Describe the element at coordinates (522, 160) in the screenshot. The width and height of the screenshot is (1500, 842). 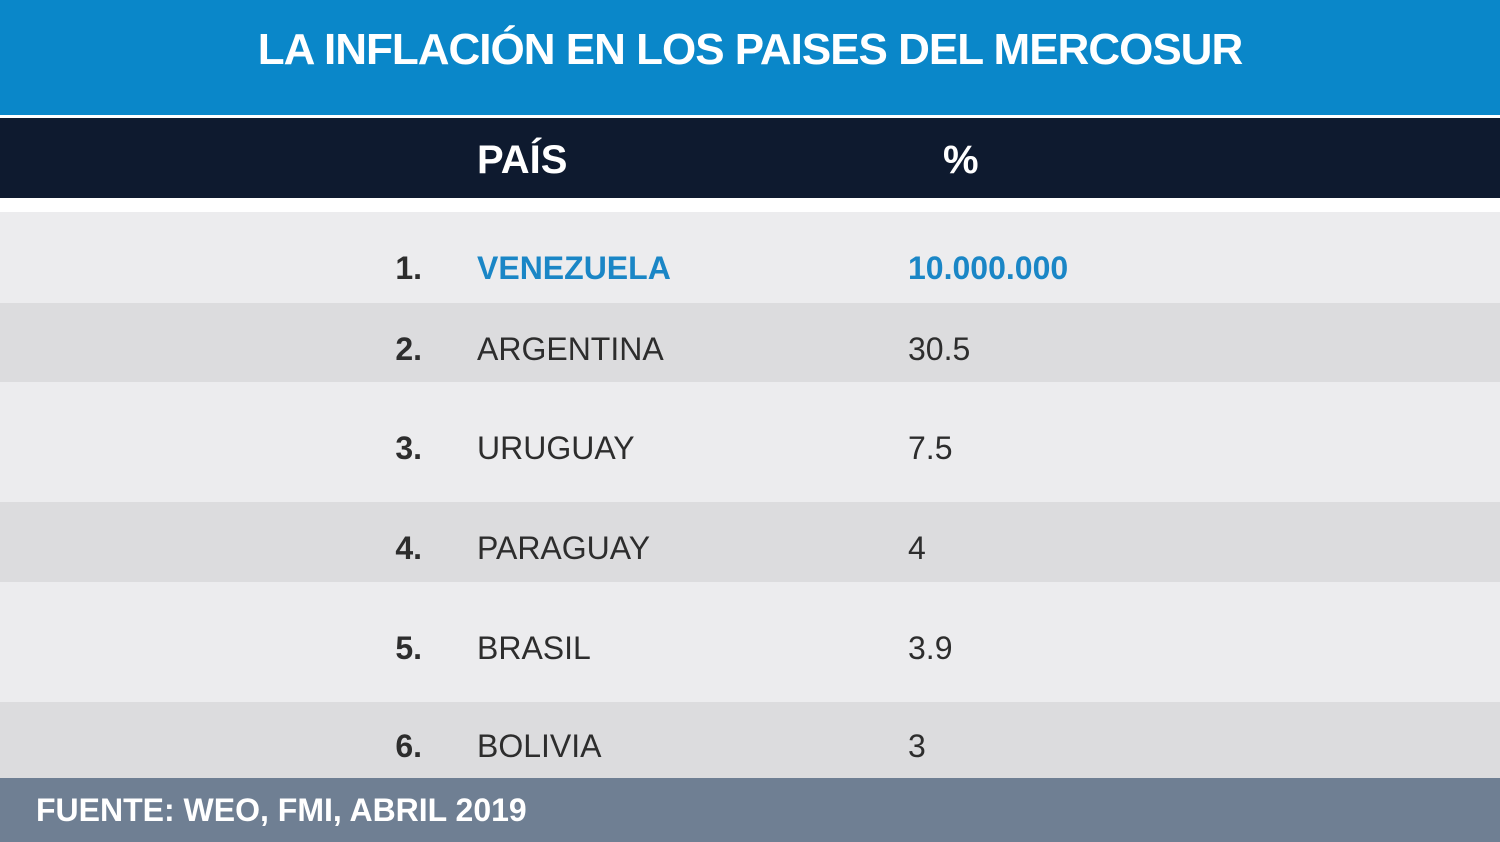
I see `column-header: PAÍS` at that location.